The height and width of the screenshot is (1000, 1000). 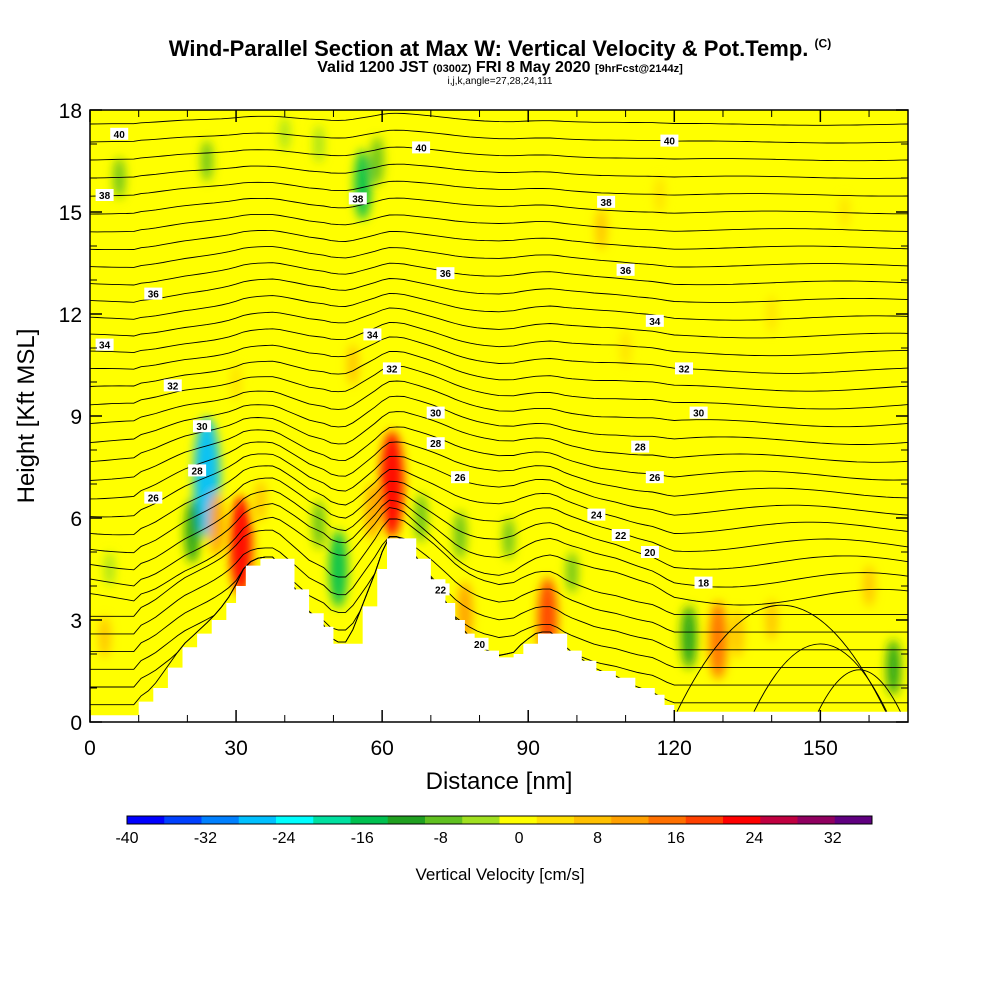 What do you see at coordinates (597, 838) in the screenshot?
I see `colorbar-tick-label: 8` at bounding box center [597, 838].